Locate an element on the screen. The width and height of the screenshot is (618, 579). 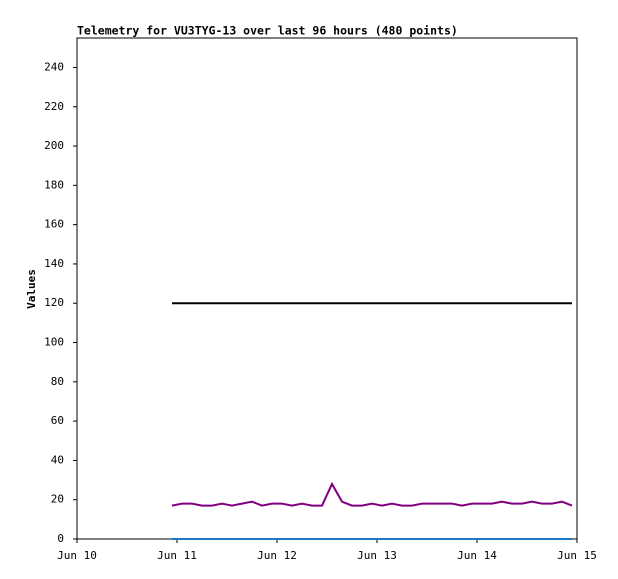
y-tick-label: 60 is located at coordinates (57, 420).